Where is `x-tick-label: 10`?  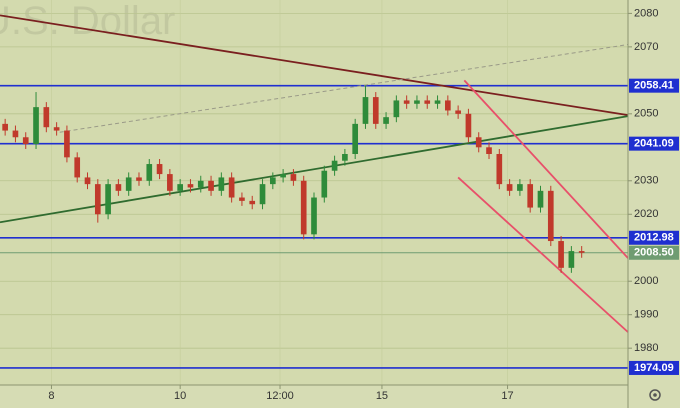 x-tick-label: 10 is located at coordinates (180, 396).